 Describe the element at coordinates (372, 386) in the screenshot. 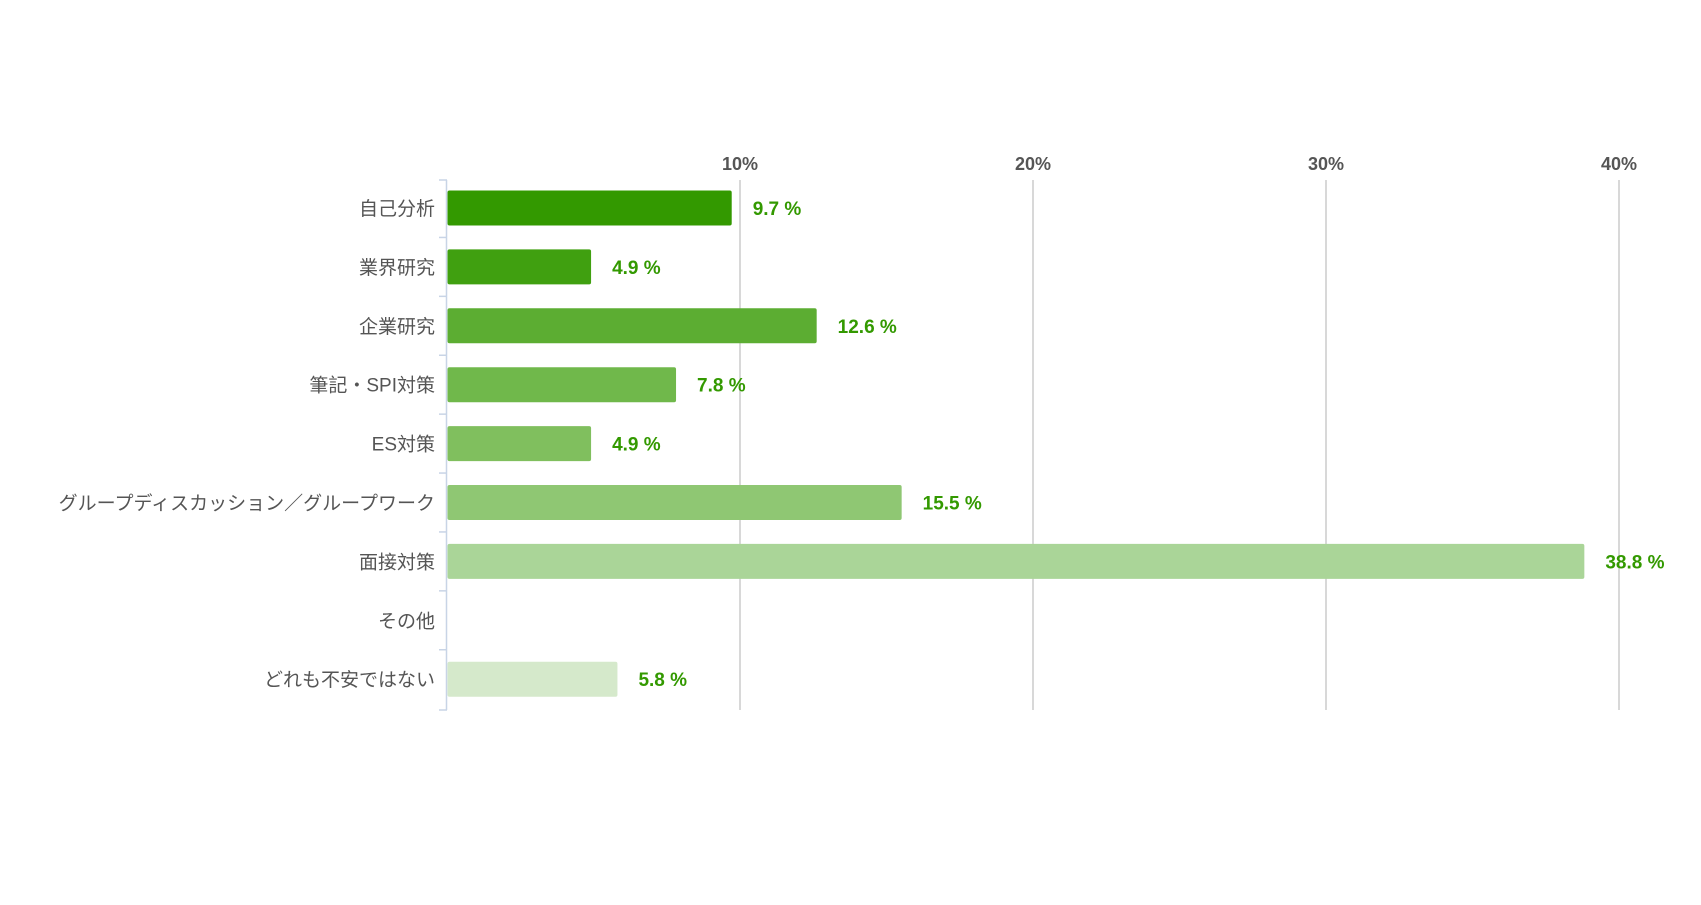

I see `category-label: 筆記・SPI対策` at that location.